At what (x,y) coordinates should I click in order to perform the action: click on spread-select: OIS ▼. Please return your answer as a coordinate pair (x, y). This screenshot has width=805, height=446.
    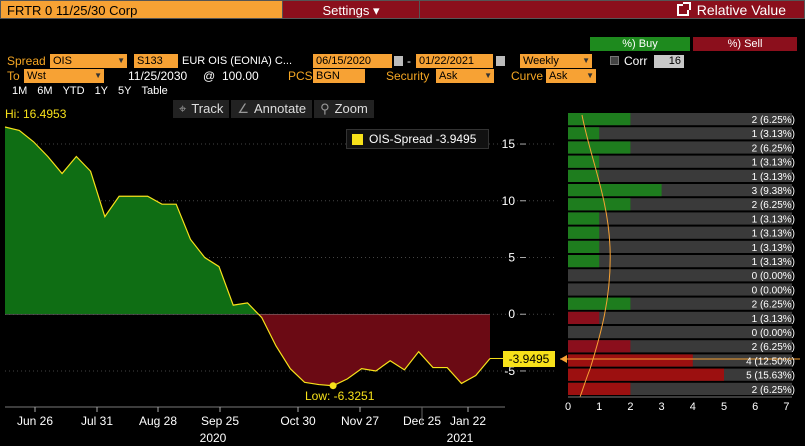
    Looking at the image, I should click on (88, 61).